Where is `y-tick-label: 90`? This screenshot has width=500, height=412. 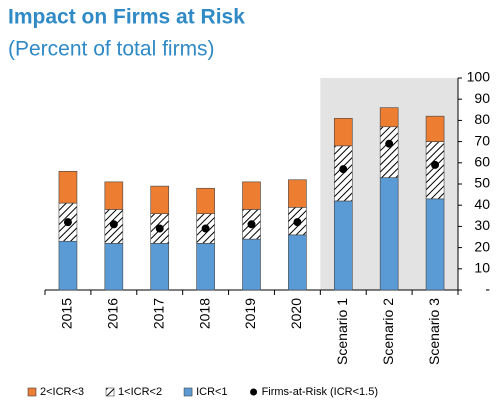
y-tick-label: 90 is located at coordinates (482, 98).